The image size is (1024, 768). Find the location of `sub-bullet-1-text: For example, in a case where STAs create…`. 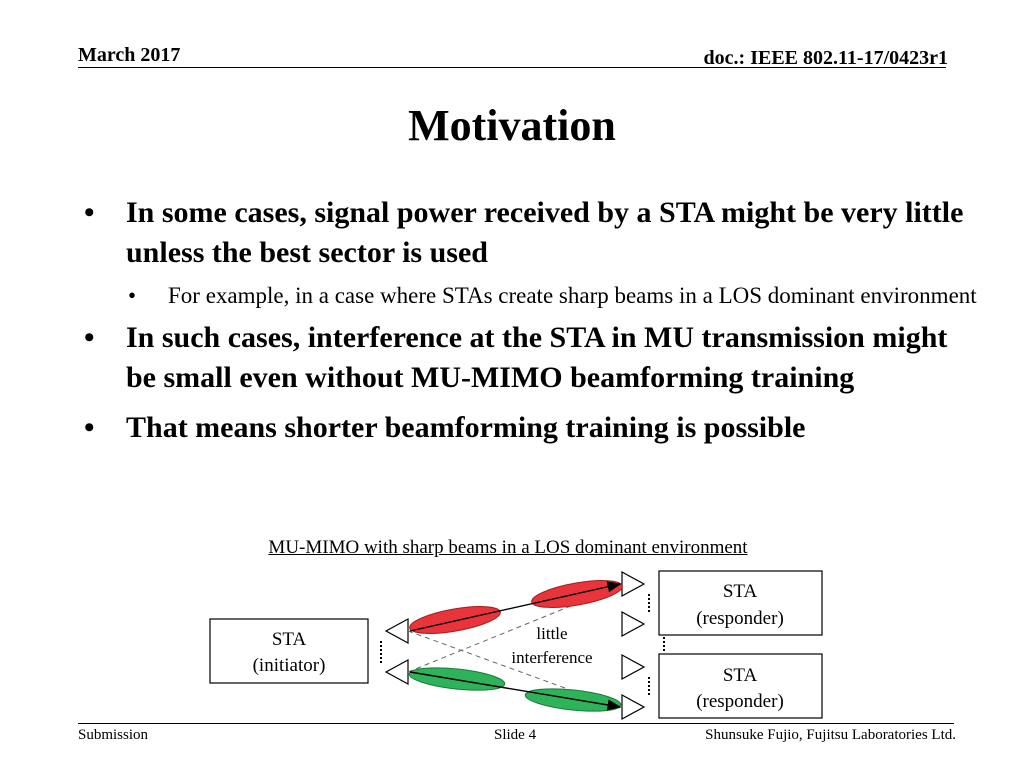

sub-bullet-1-text: For example, in a case where STAs create… is located at coordinates (572, 295).